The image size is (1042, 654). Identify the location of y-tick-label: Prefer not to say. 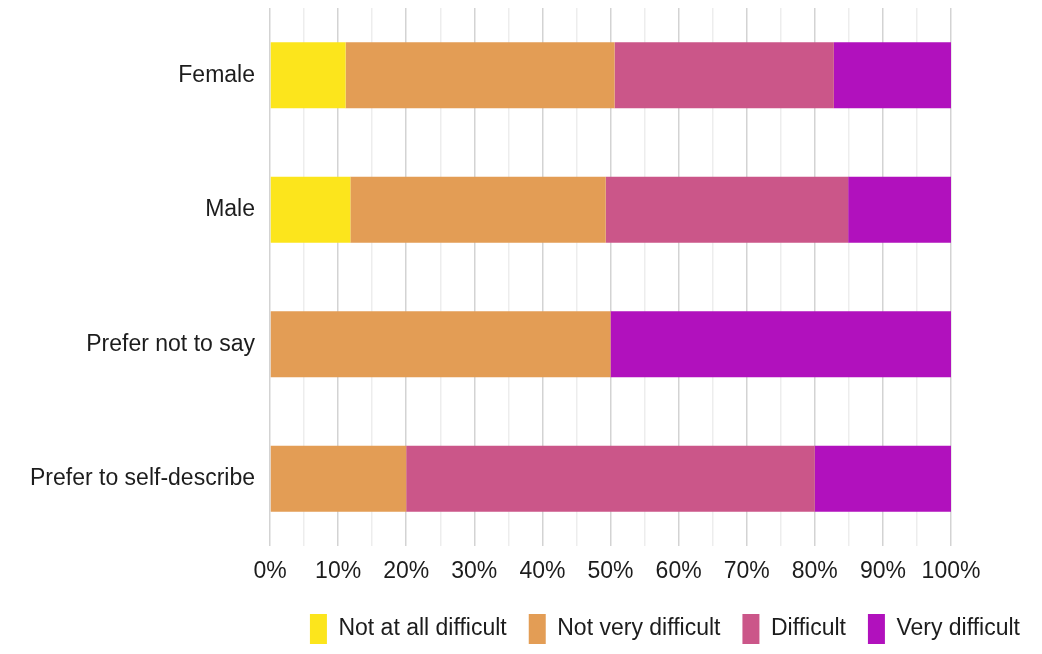
(171, 342).